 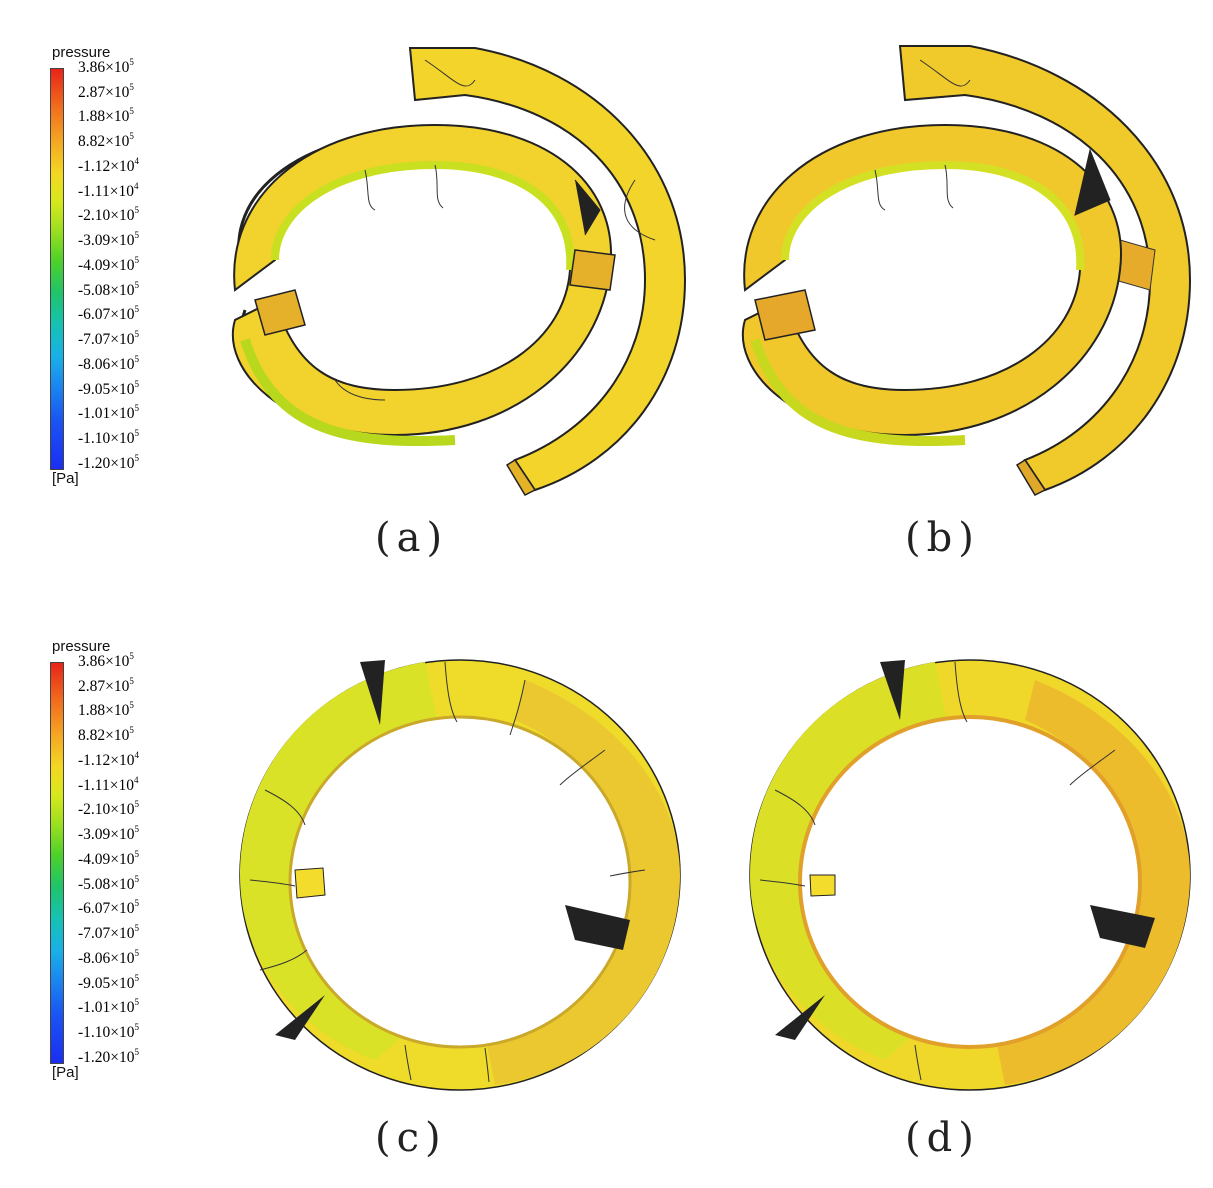 I want to click on legend-tick-label: -1.20×10⁵, so click(x=109, y=462).